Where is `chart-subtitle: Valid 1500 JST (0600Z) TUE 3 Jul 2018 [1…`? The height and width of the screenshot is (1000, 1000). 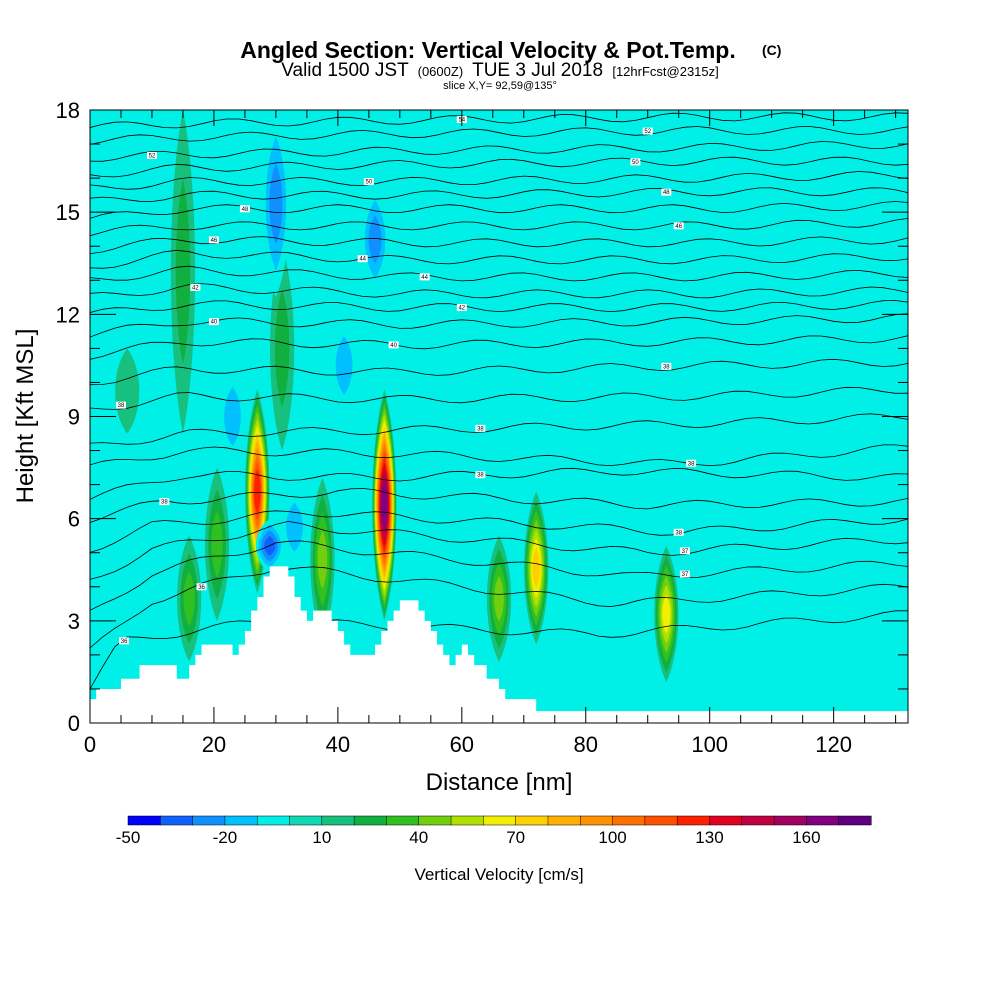
chart-subtitle: Valid 1500 JST (0600Z) TUE 3 Jul 2018 [1… is located at coordinates (500, 70).